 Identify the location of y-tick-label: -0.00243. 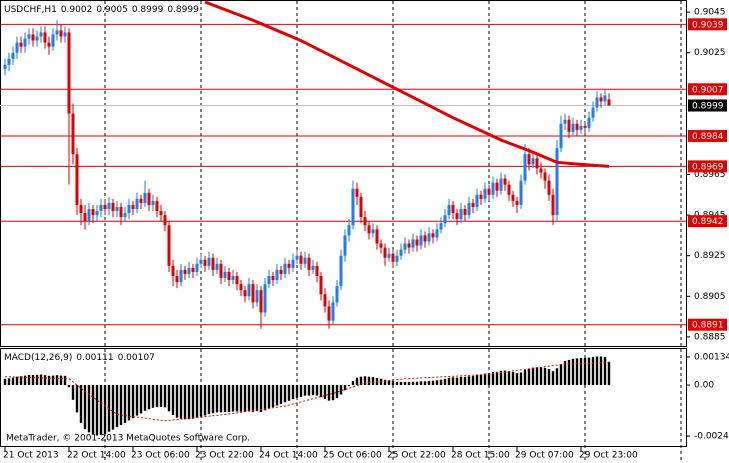
(711, 437).